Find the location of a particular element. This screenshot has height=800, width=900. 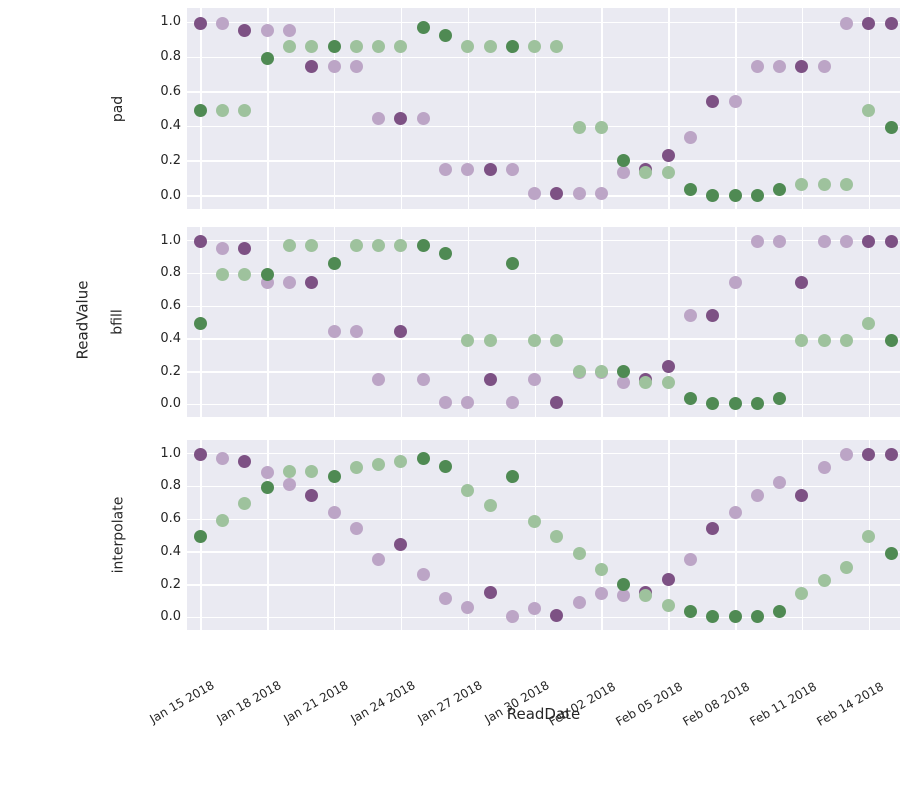

facet-label-text: interpolate is located at coordinates (118, 535).